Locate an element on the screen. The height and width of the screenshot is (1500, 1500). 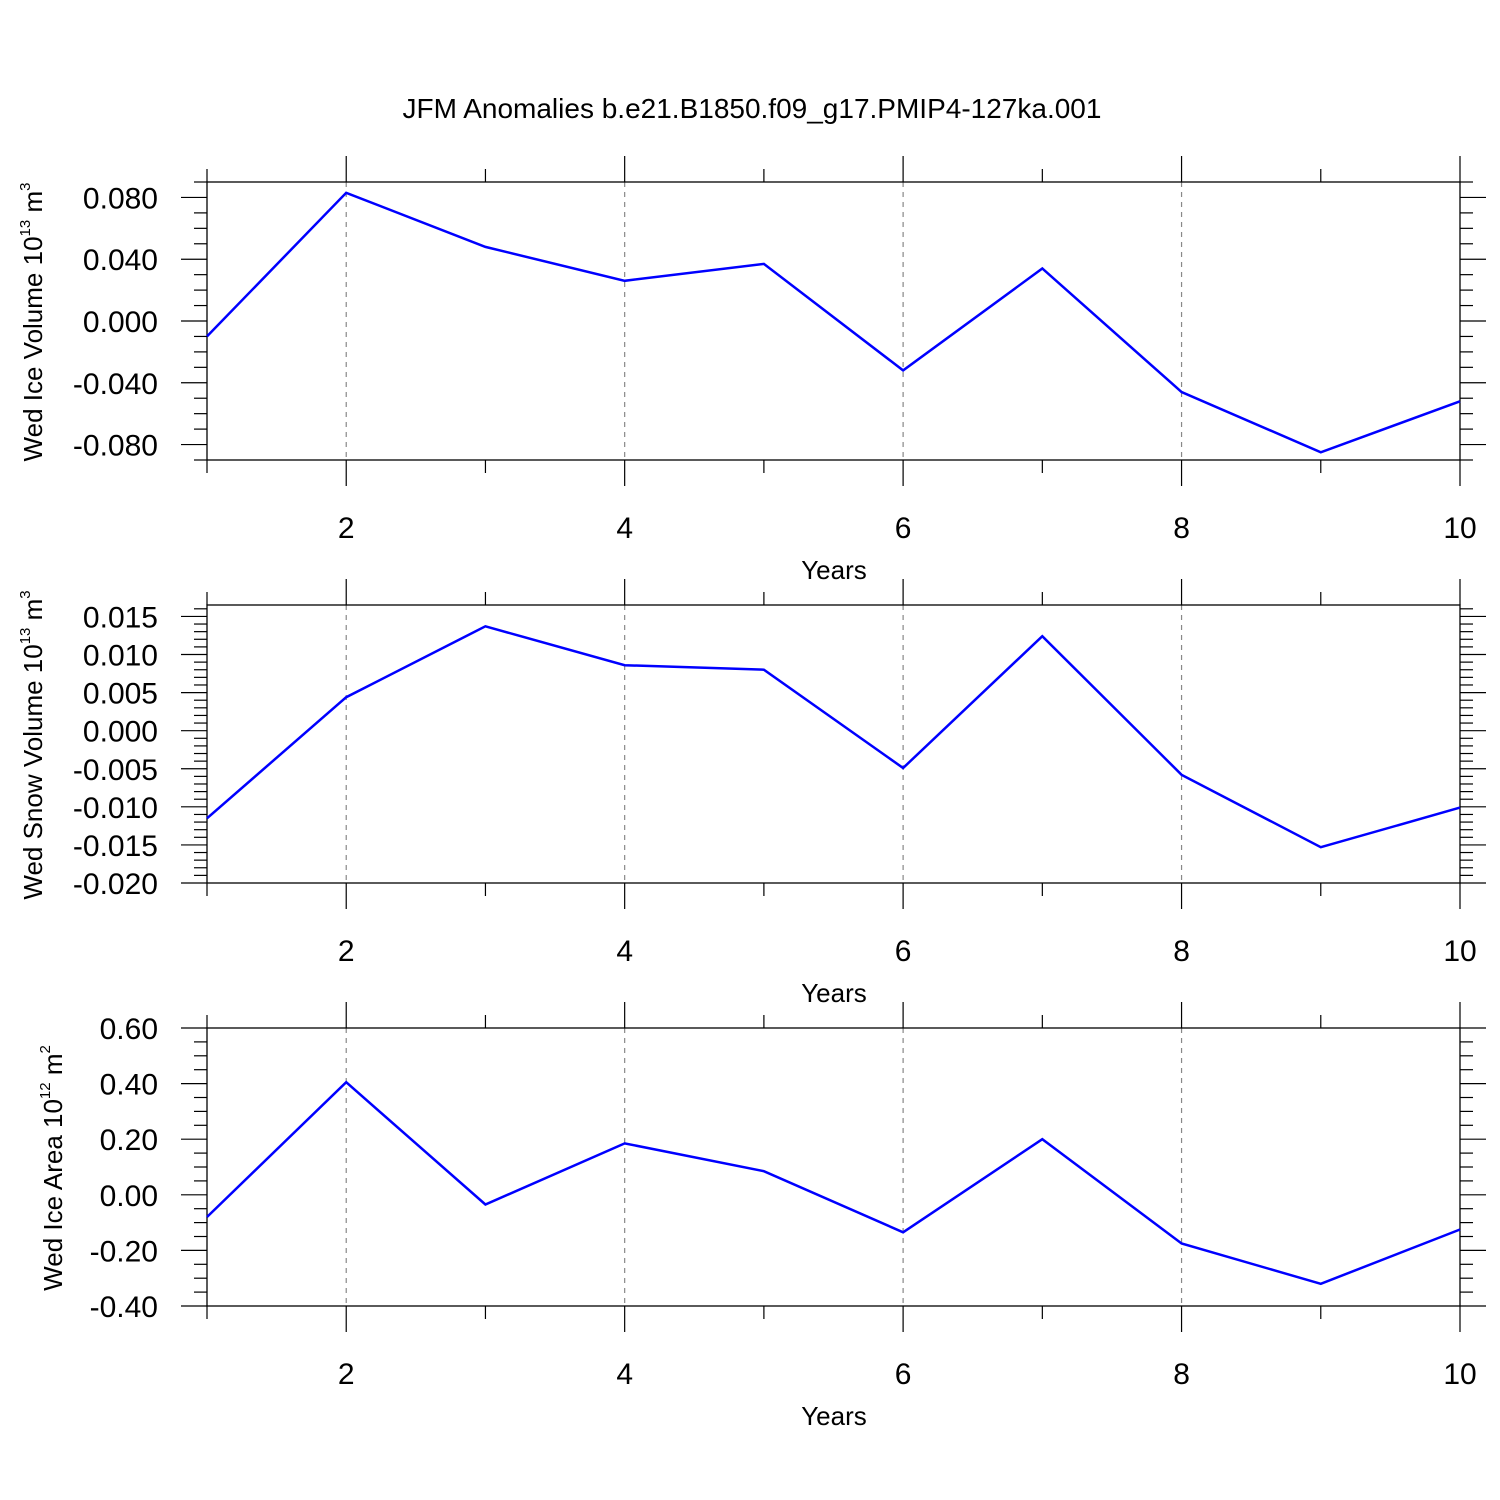
snow-volume-y-tick-label: 0.000 is located at coordinates (120, 732).